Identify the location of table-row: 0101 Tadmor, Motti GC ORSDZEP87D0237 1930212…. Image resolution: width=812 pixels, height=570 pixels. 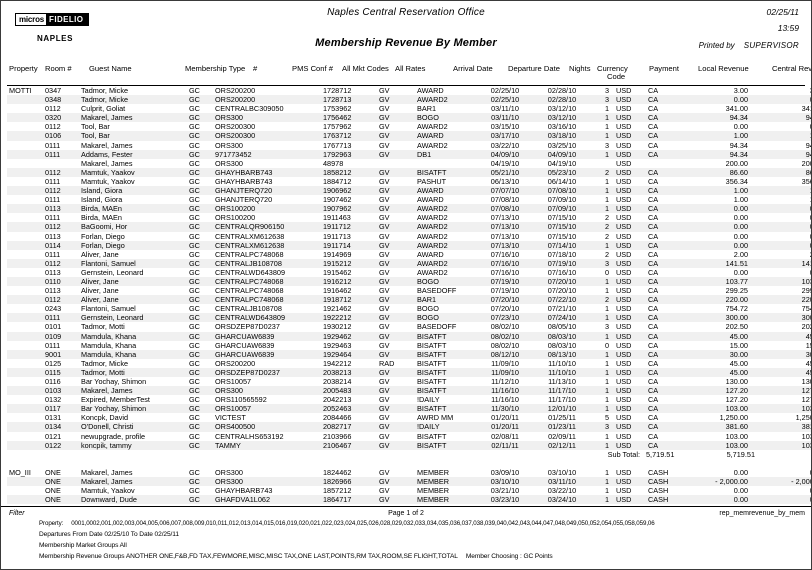
(409, 327).